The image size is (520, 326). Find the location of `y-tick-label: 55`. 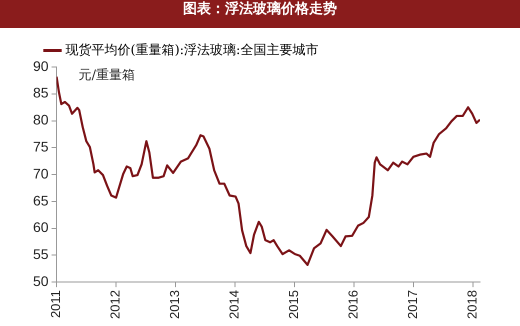

y-tick-label: 55 is located at coordinates (40, 254).